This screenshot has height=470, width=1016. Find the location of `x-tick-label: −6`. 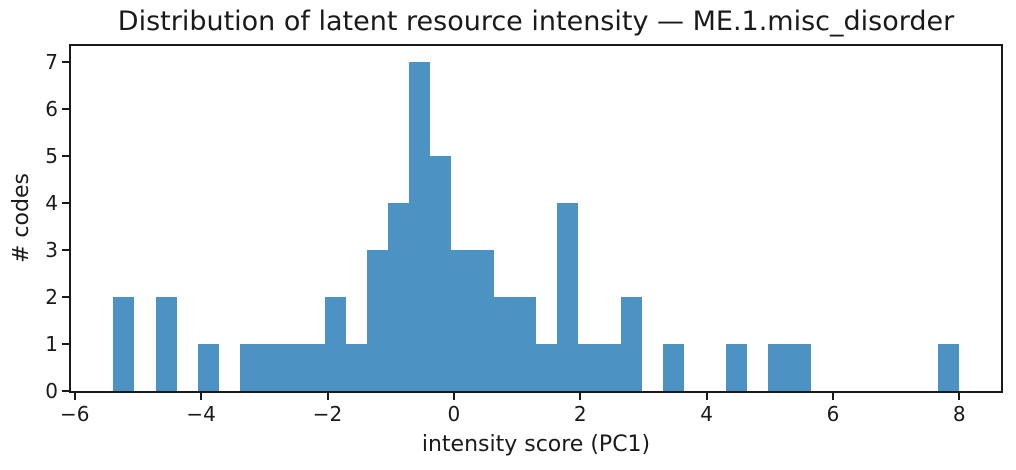

x-tick-label: −6 is located at coordinates (75, 414).